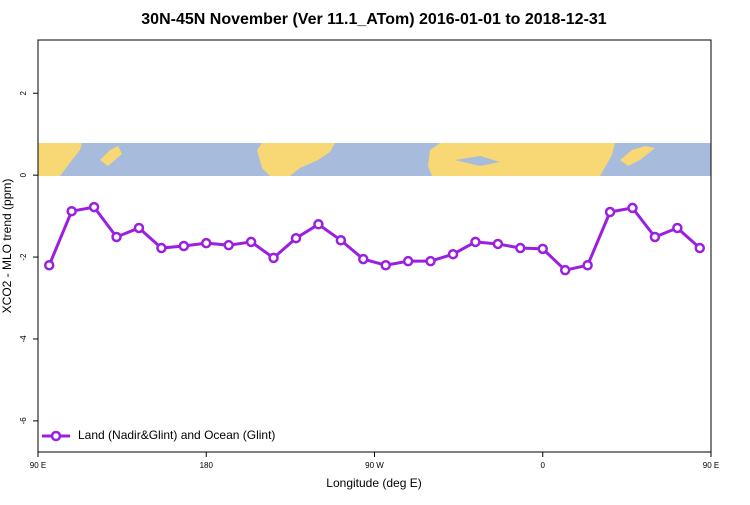  Describe the element at coordinates (373, 483) in the screenshot. I see `x-axis-label: Longitude (deg E)` at that location.